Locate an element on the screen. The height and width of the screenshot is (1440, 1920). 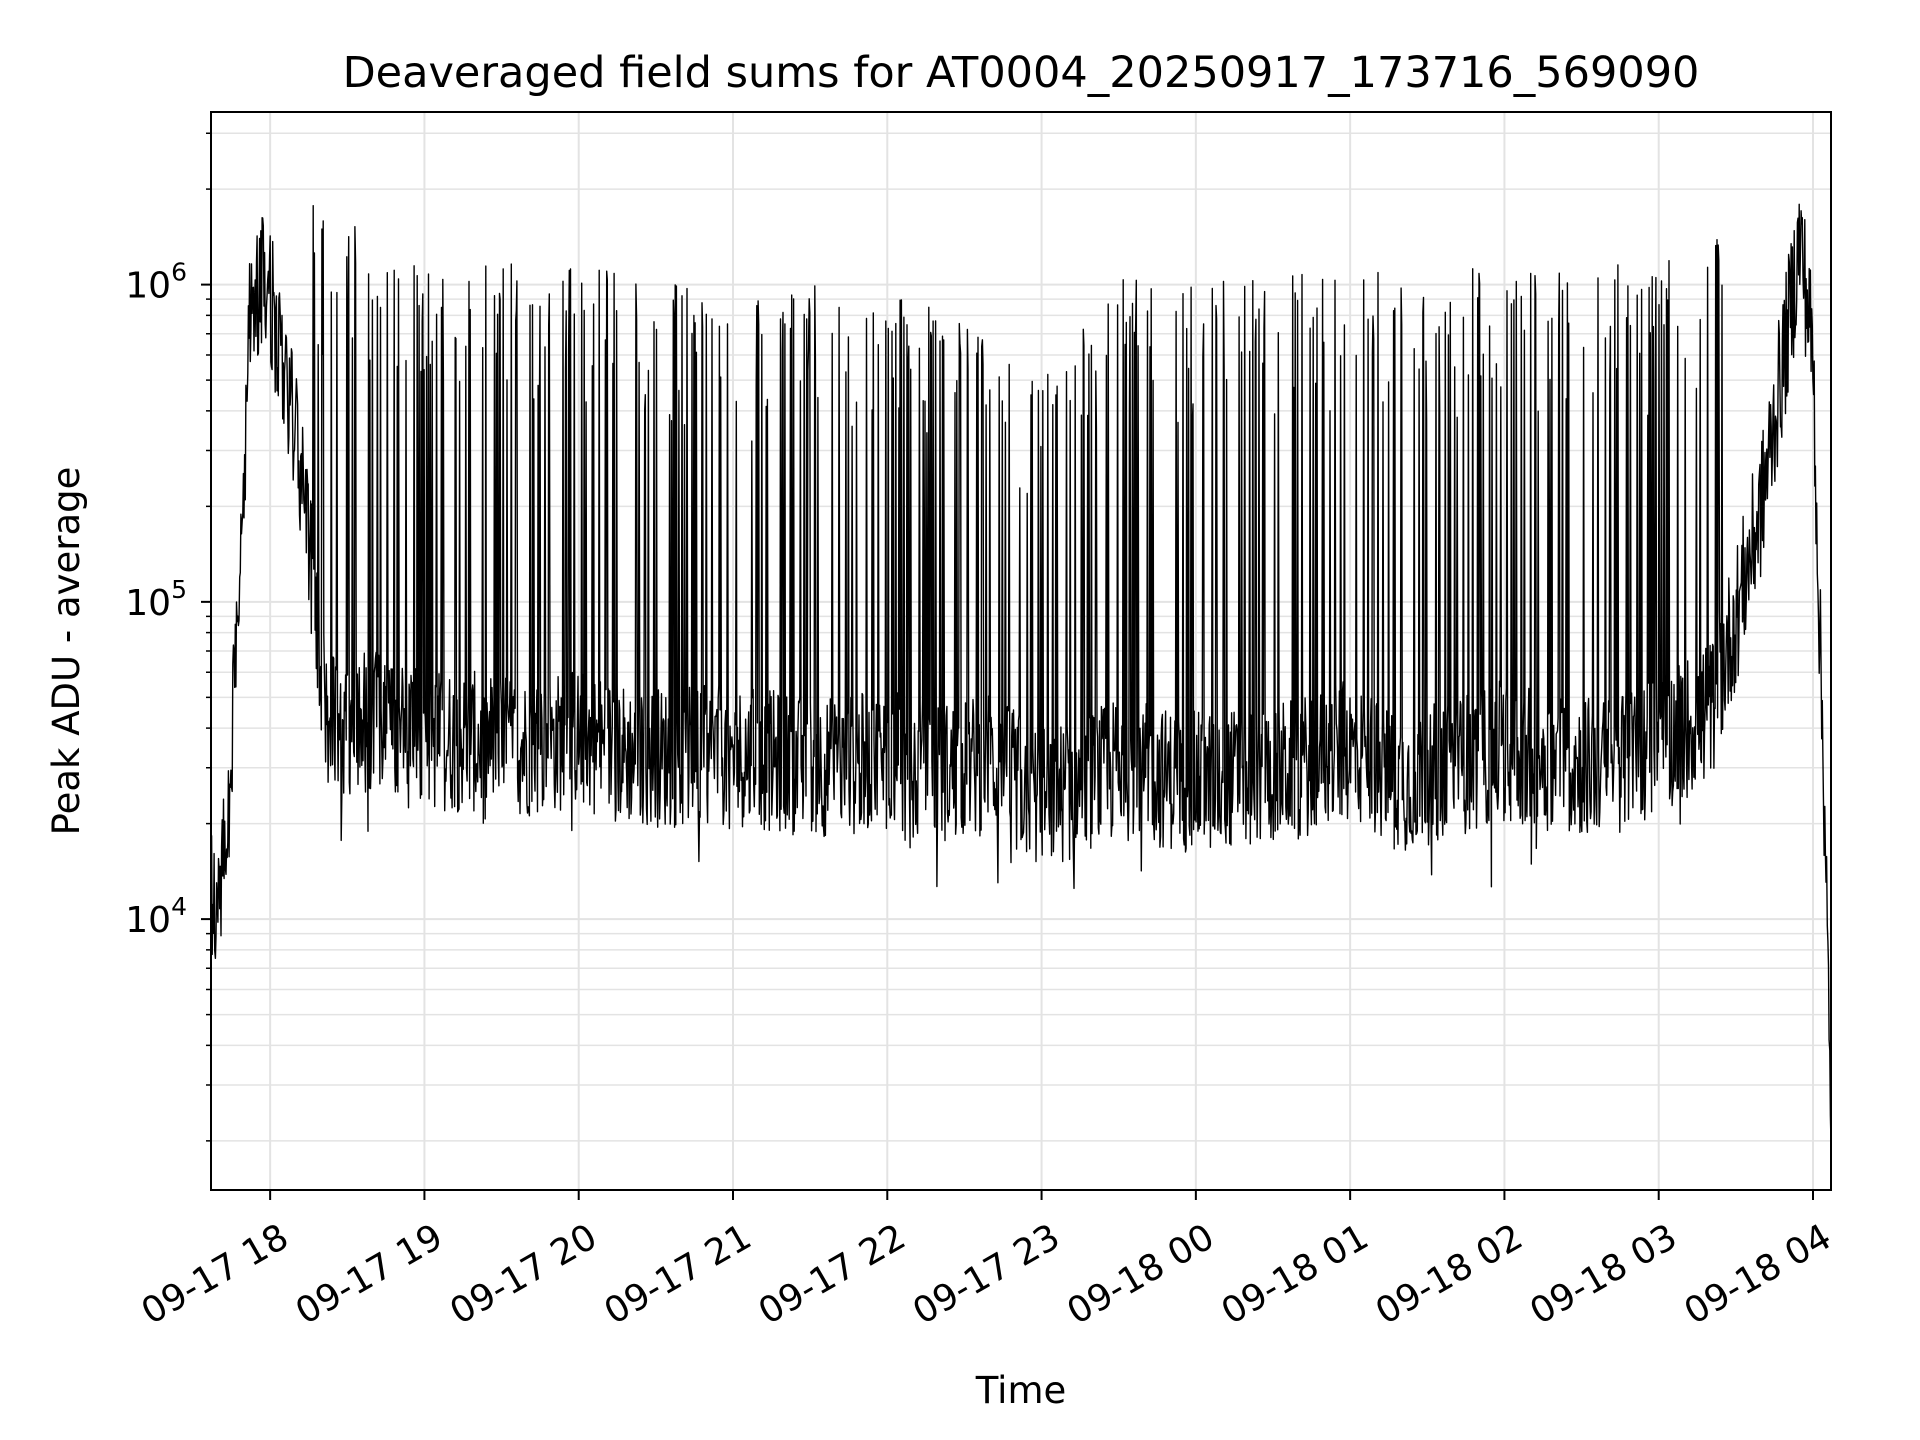
x-tick-label: 09-18 00 is located at coordinates (1140, 1274).